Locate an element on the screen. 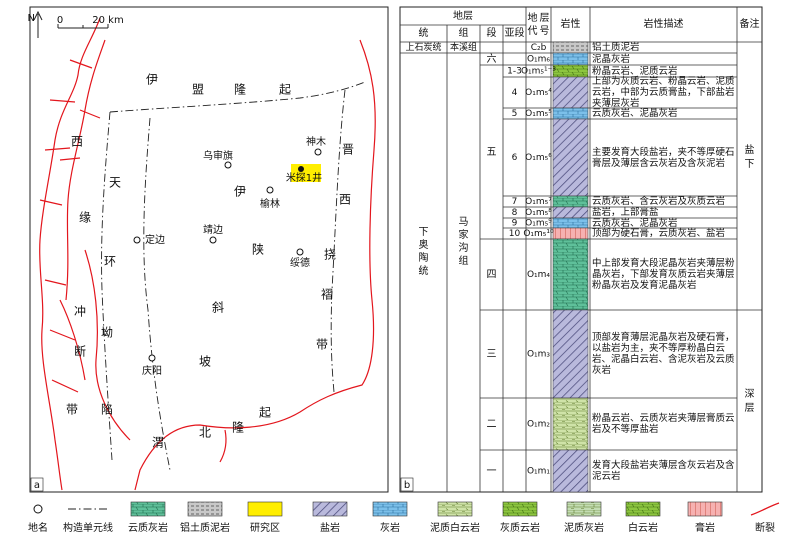 The width and height of the screenshot is (789, 539). code: O₁m₅¹⁰ is located at coordinates (538, 234).